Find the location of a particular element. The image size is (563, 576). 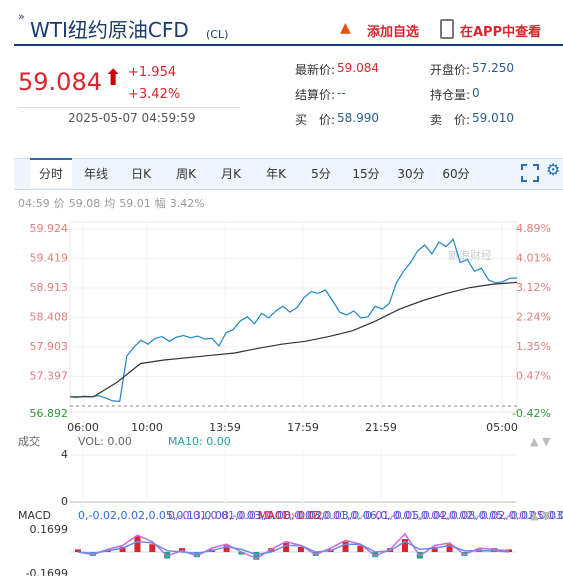

header-rule is located at coordinates (288, 45).